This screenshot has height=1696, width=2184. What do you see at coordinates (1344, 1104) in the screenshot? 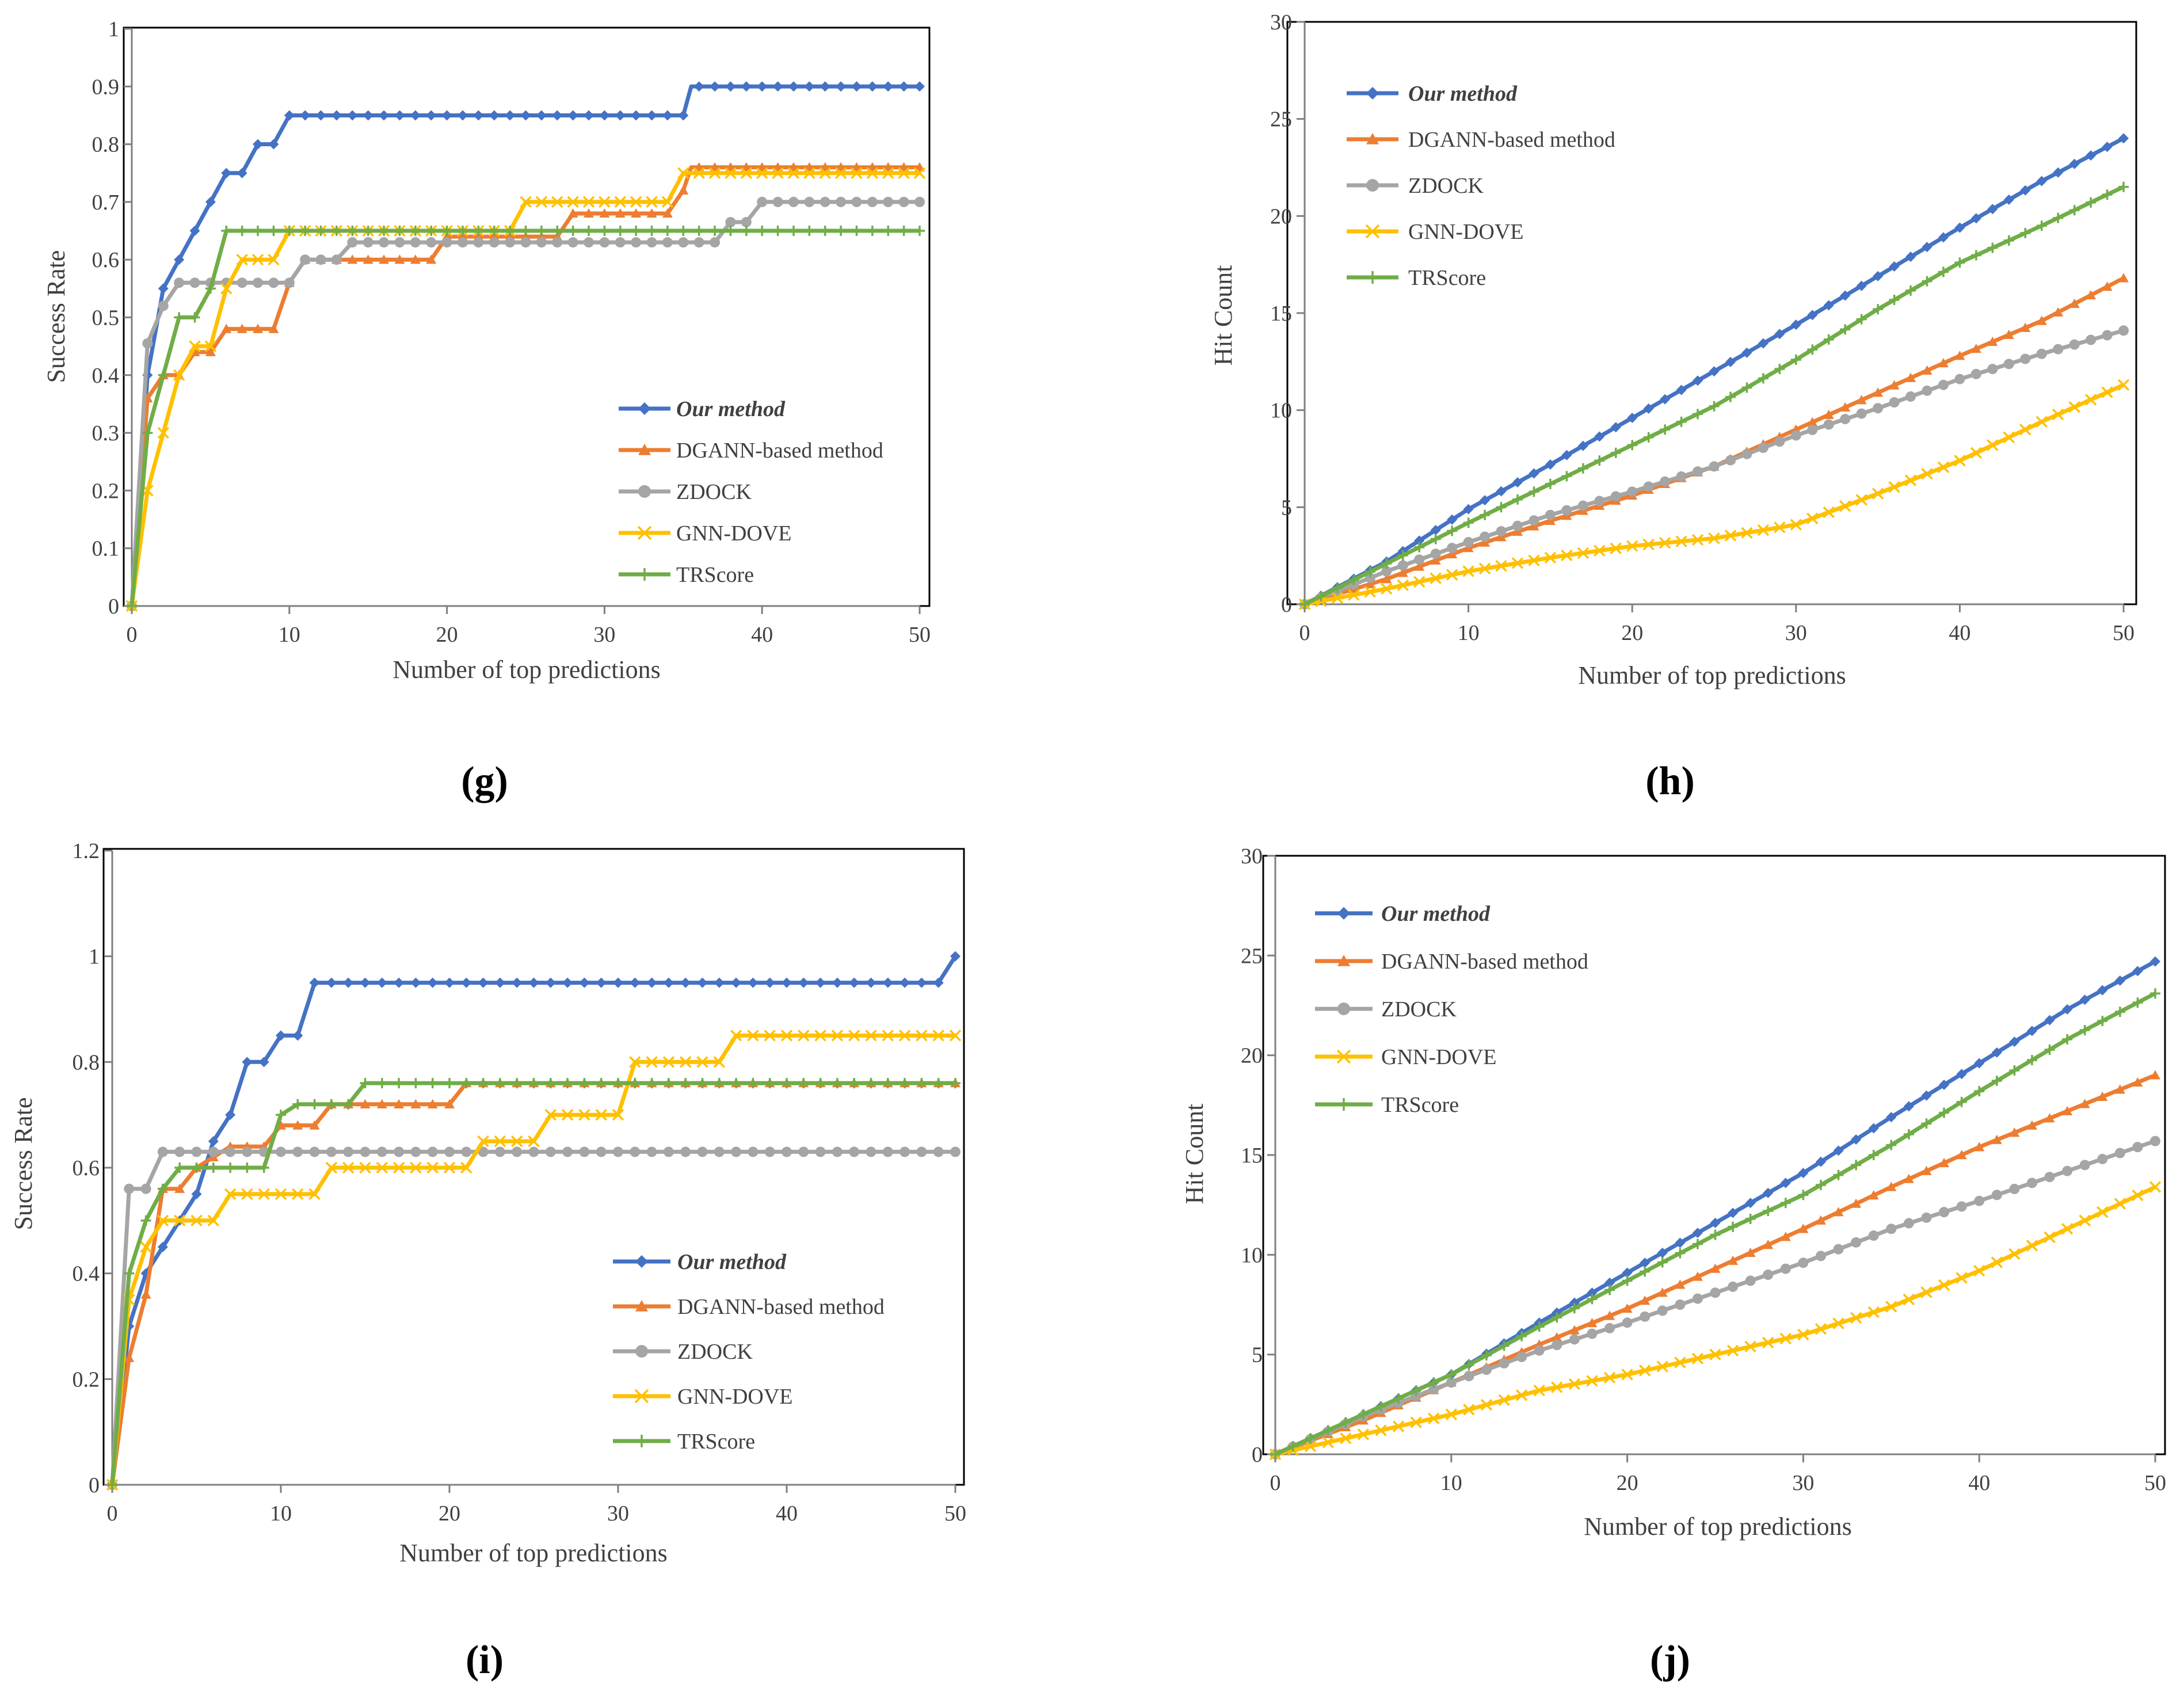
I see `legend-line-trscore` at bounding box center [1344, 1104].